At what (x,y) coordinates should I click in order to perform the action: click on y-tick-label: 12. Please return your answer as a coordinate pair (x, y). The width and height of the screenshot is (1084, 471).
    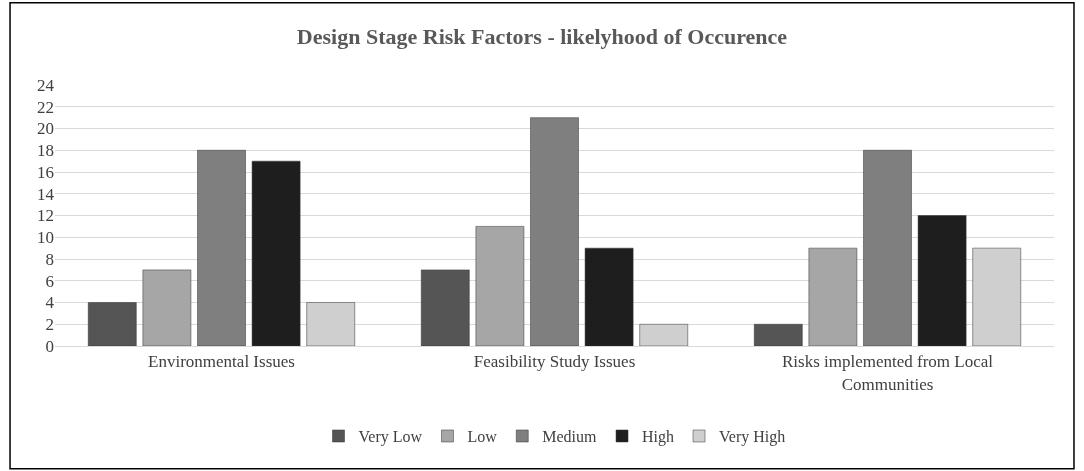
    Looking at the image, I should click on (45, 216).